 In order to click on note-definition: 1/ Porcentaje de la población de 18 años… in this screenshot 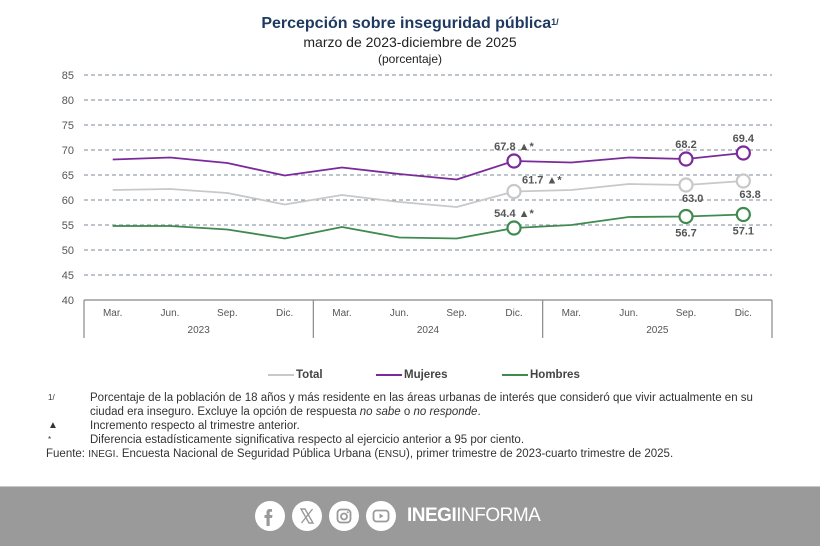, I will do `click(418, 405)`.